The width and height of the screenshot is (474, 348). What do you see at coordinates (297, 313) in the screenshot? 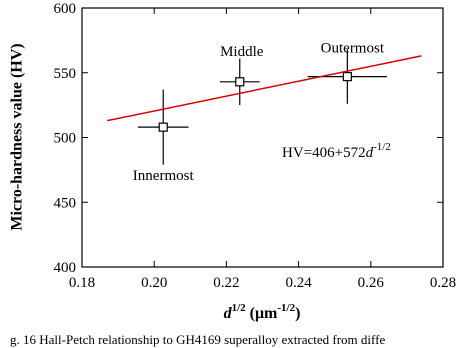
I see `x-label-close: )` at bounding box center [297, 313].